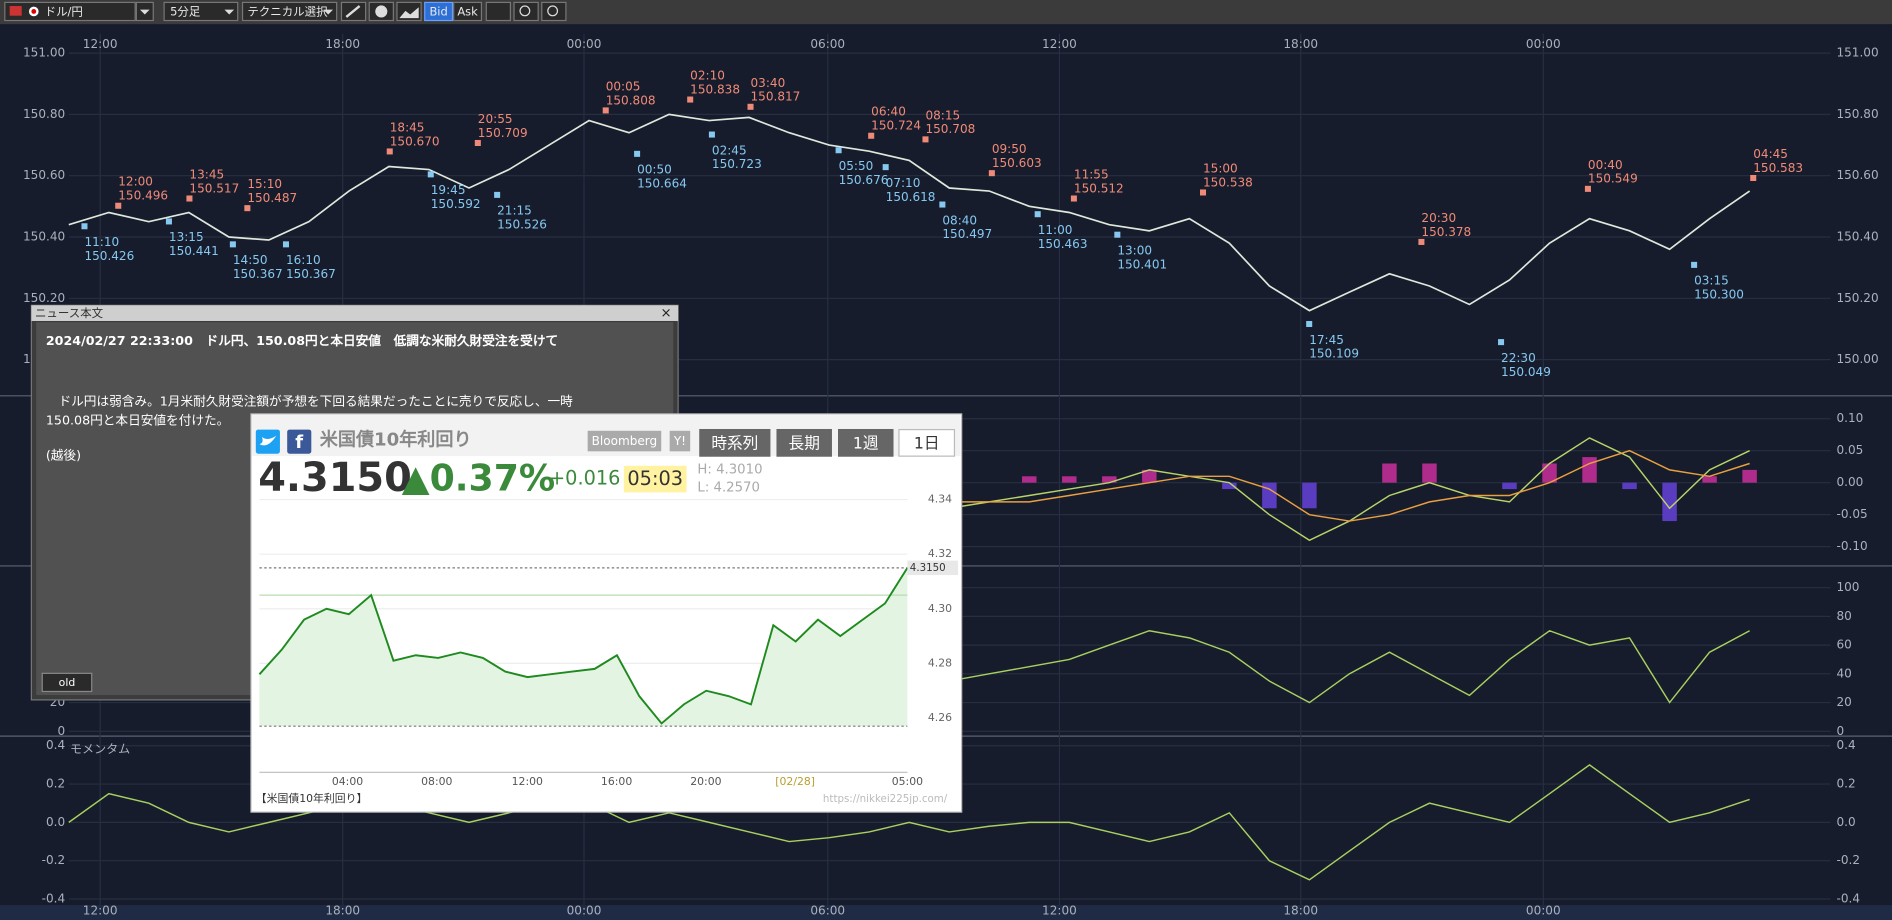  What do you see at coordinates (1845, 784) in the screenshot?
I see `y-tick-label: 0.2` at bounding box center [1845, 784].